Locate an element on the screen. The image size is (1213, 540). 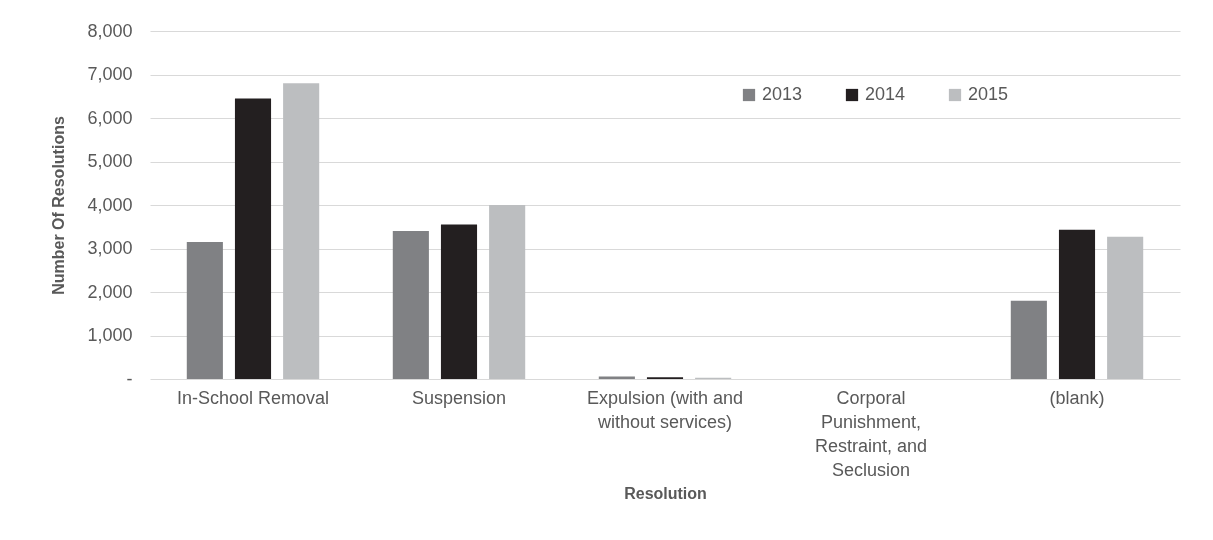
x-tick-label: In-School Removal is located at coordinates (253, 397).